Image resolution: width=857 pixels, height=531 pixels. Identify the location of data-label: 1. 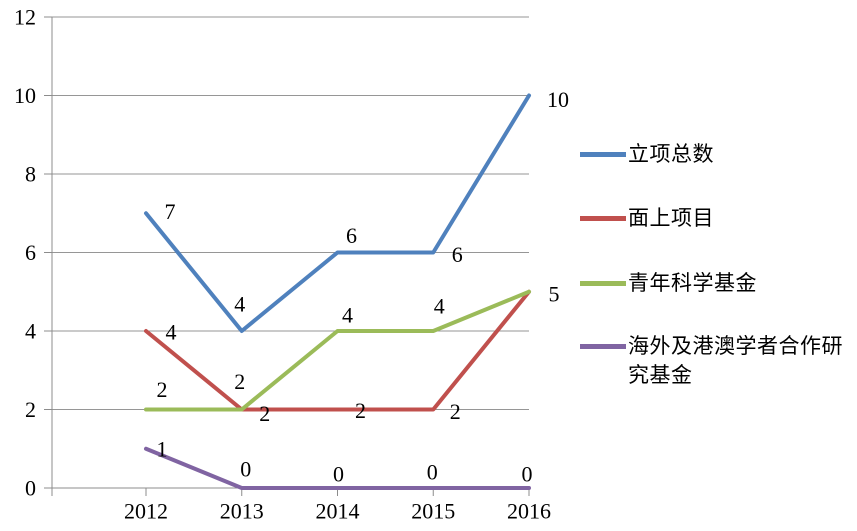
(162, 448).